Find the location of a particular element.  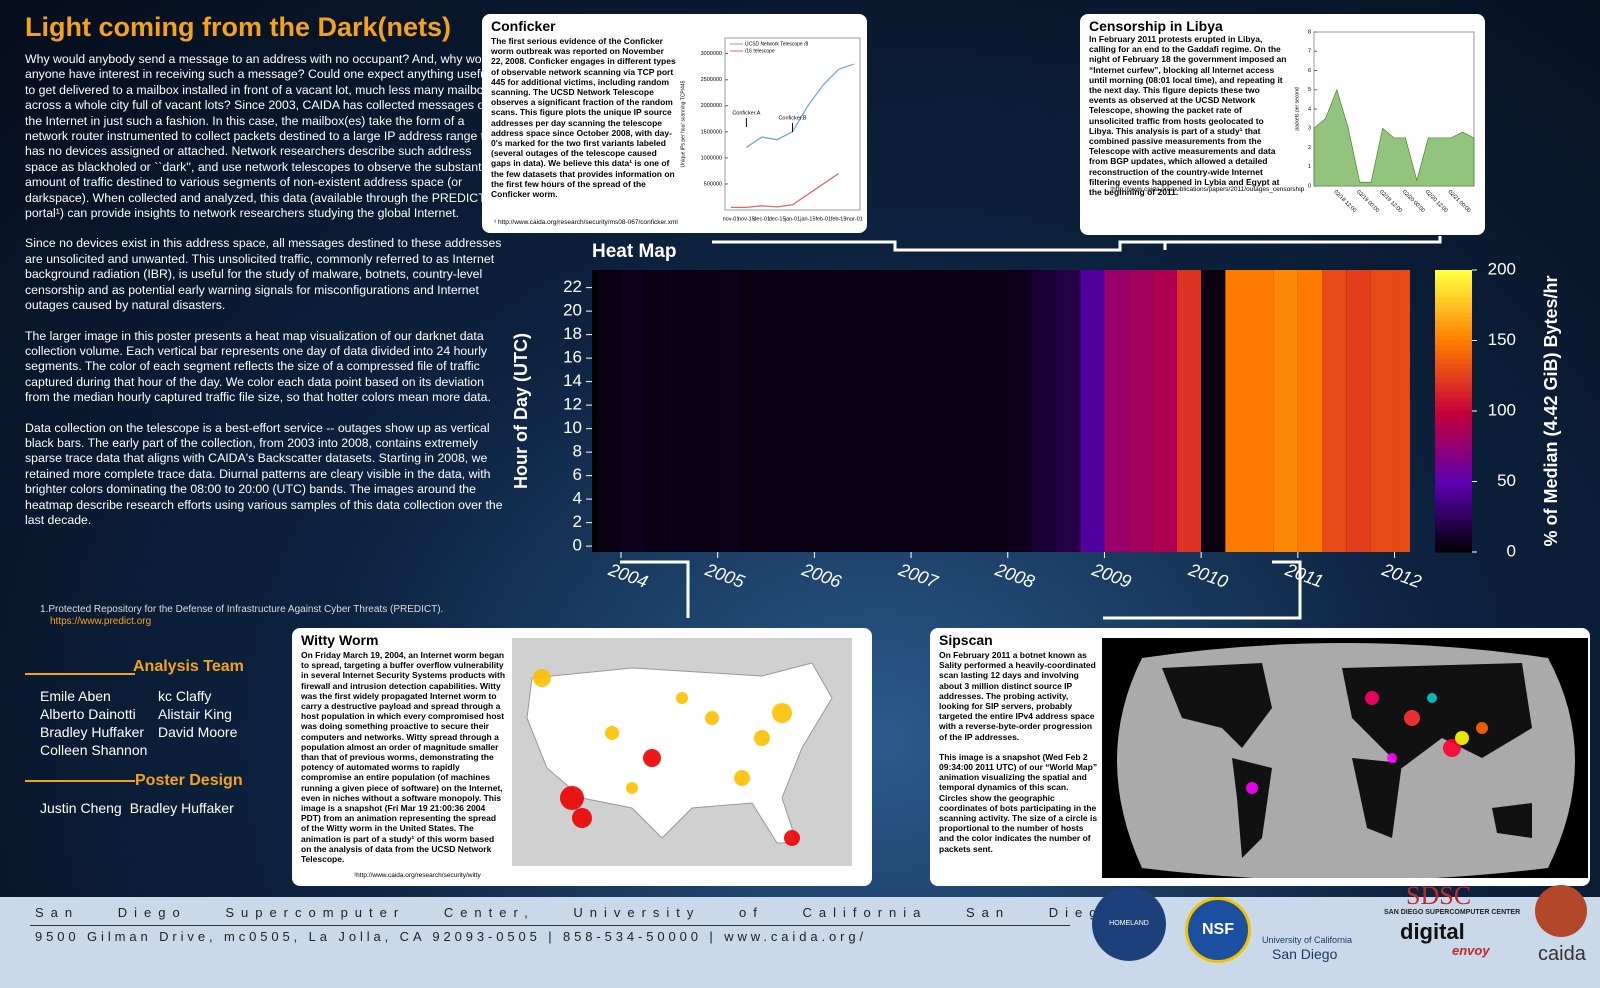

y-tick-label: 6 is located at coordinates (1309, 71).